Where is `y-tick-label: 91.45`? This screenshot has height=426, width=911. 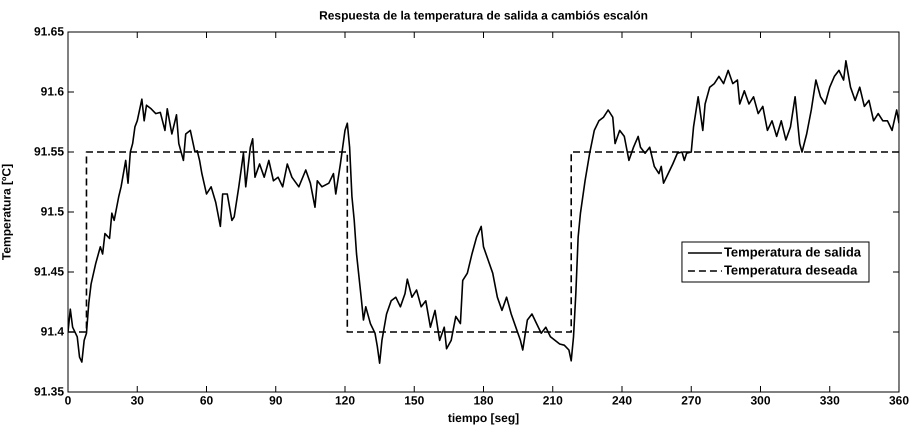 y-tick-label: 91.45 is located at coordinates (49, 271).